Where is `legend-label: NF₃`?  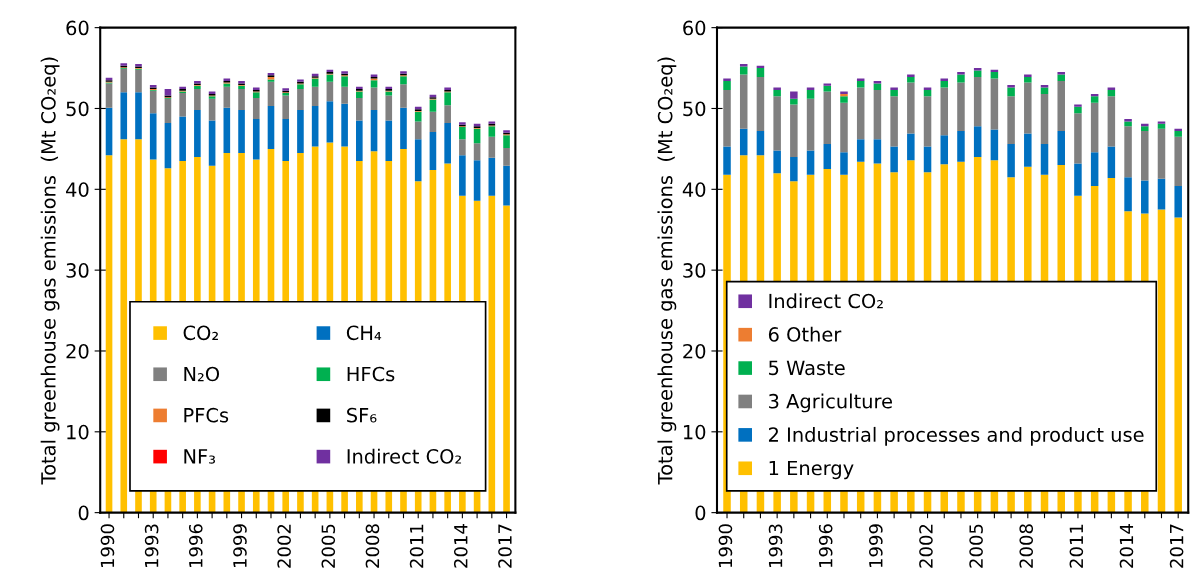
legend-label: NF₃ is located at coordinates (200, 456).